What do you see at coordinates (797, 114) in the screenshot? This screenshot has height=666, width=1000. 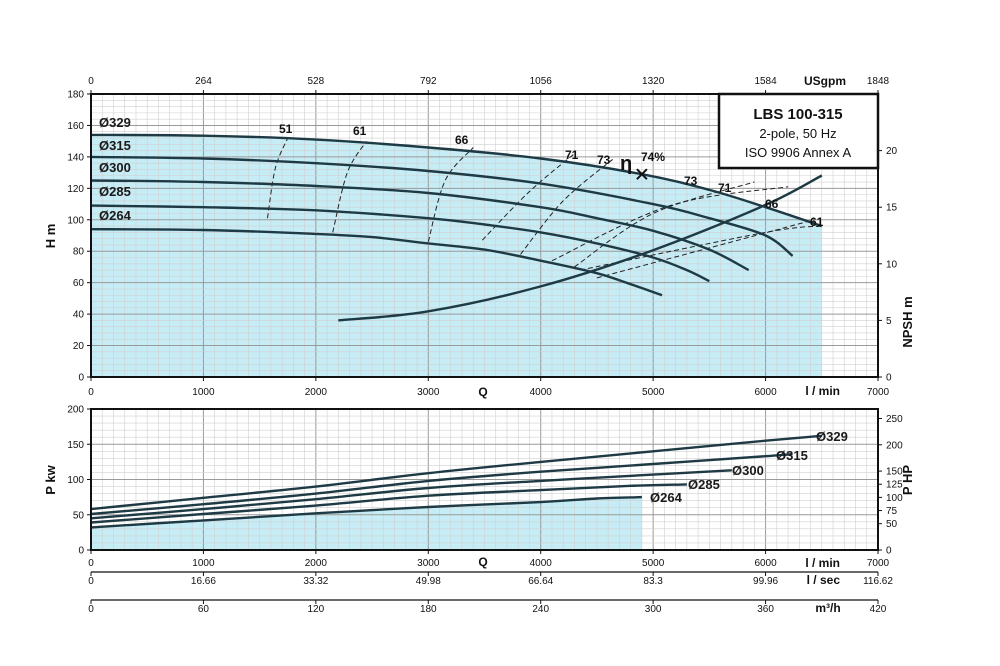 I see `title-model: LBS 100-315` at bounding box center [797, 114].